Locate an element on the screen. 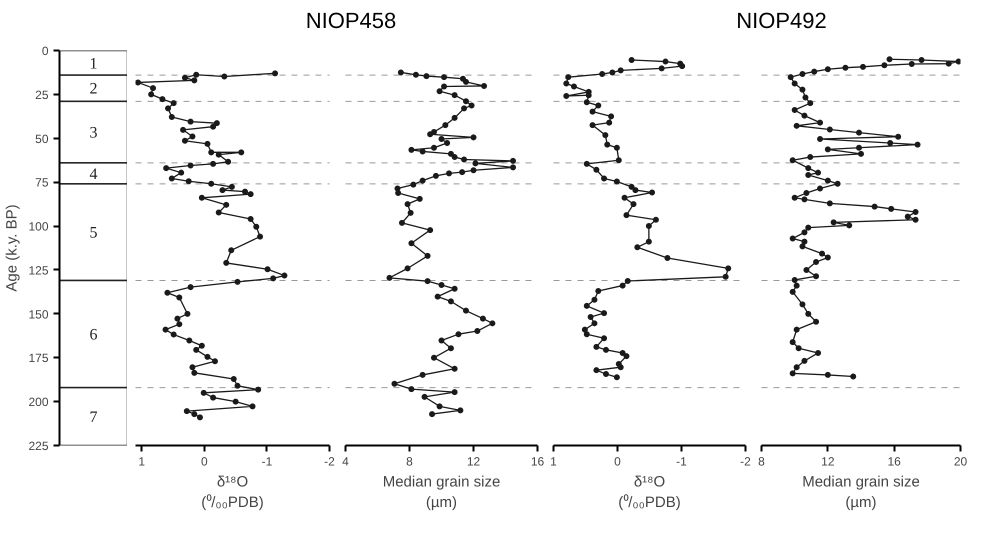 The height and width of the screenshot is (552, 989). series-label: 7 is located at coordinates (94, 417).